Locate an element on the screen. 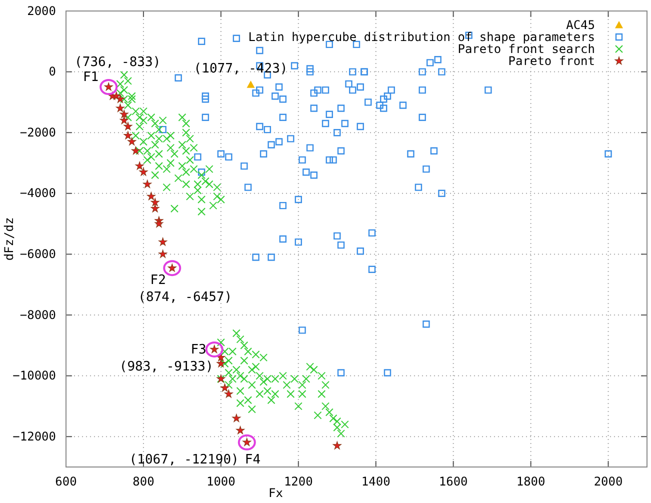  annotation: F3 is located at coordinates (198, 350).